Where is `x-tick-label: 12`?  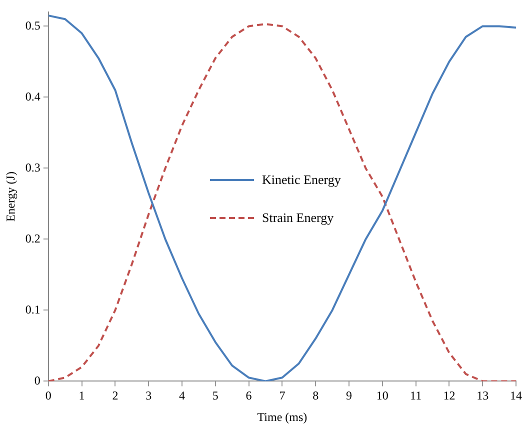
x-tick-label: 12 is located at coordinates (449, 395).